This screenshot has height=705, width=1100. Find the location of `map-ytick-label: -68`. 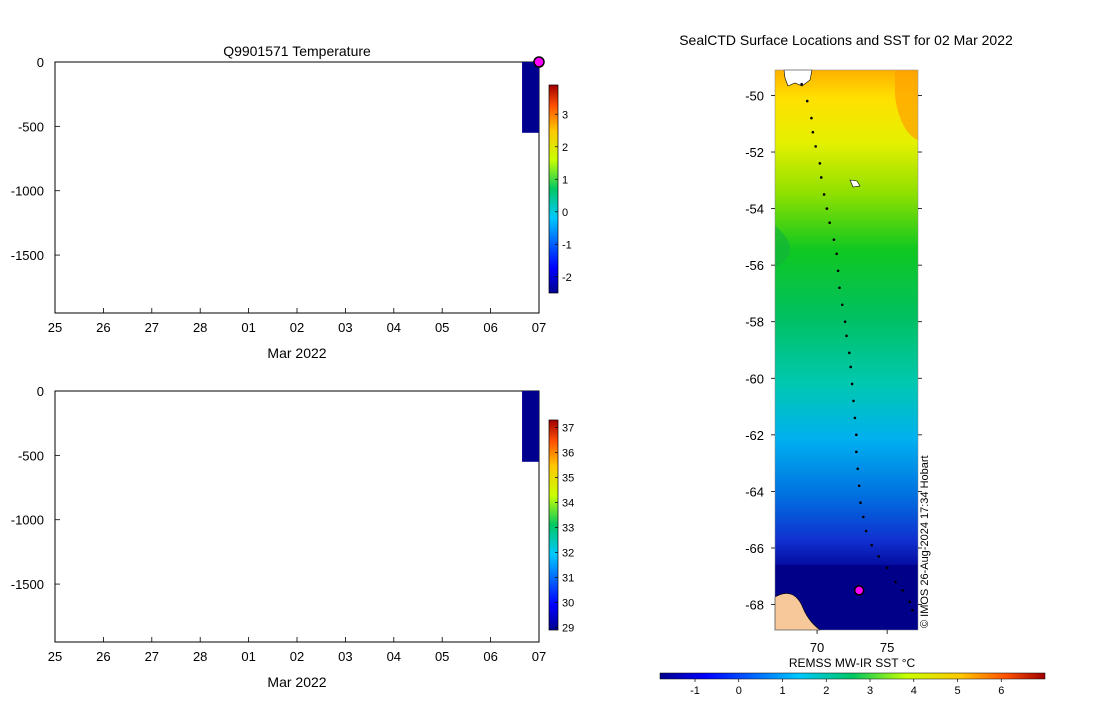

map-ytick-label: -68 is located at coordinates (754, 605).